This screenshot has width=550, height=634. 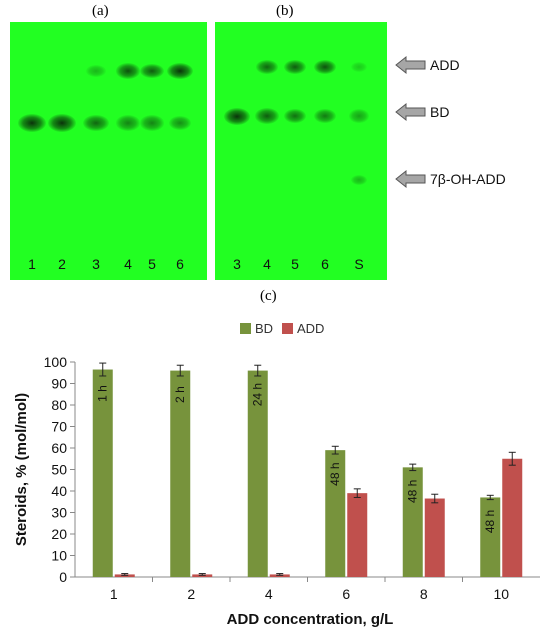 What do you see at coordinates (424, 594) in the screenshot?
I see `x-tick-label: 8` at bounding box center [424, 594].